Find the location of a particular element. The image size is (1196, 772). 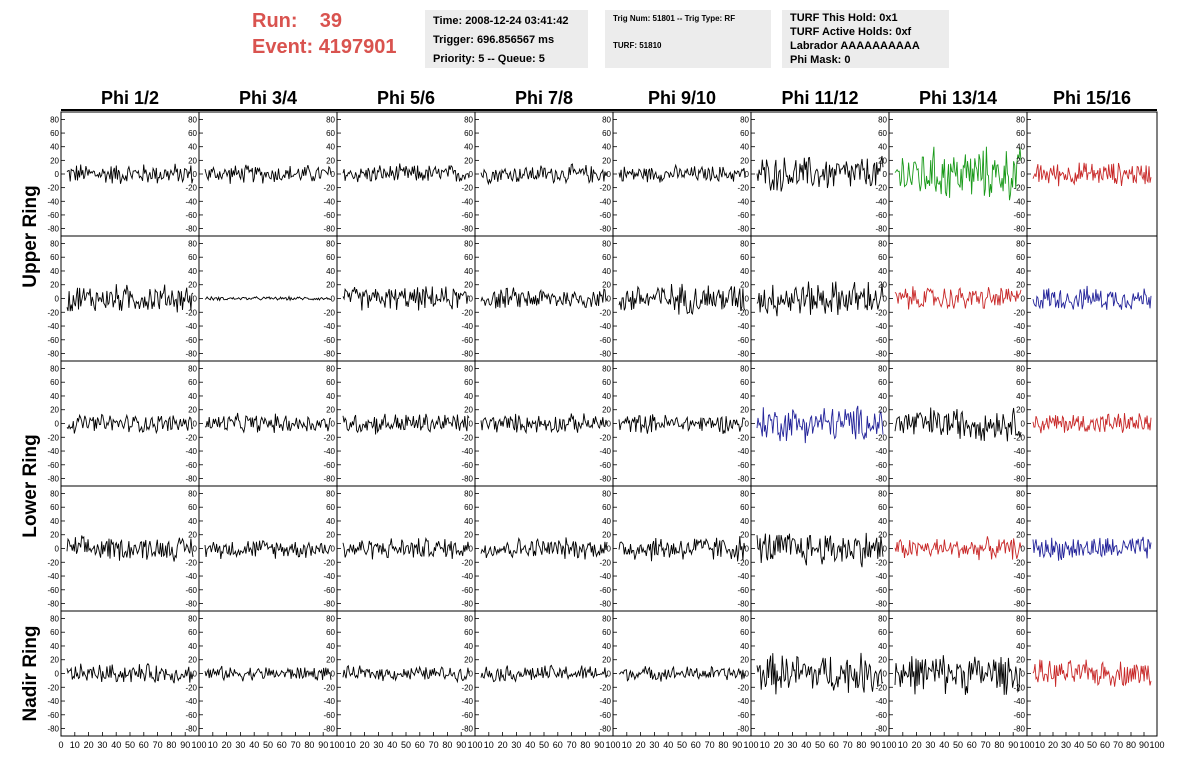

x-tick-label: 100 is located at coordinates (750, 745).